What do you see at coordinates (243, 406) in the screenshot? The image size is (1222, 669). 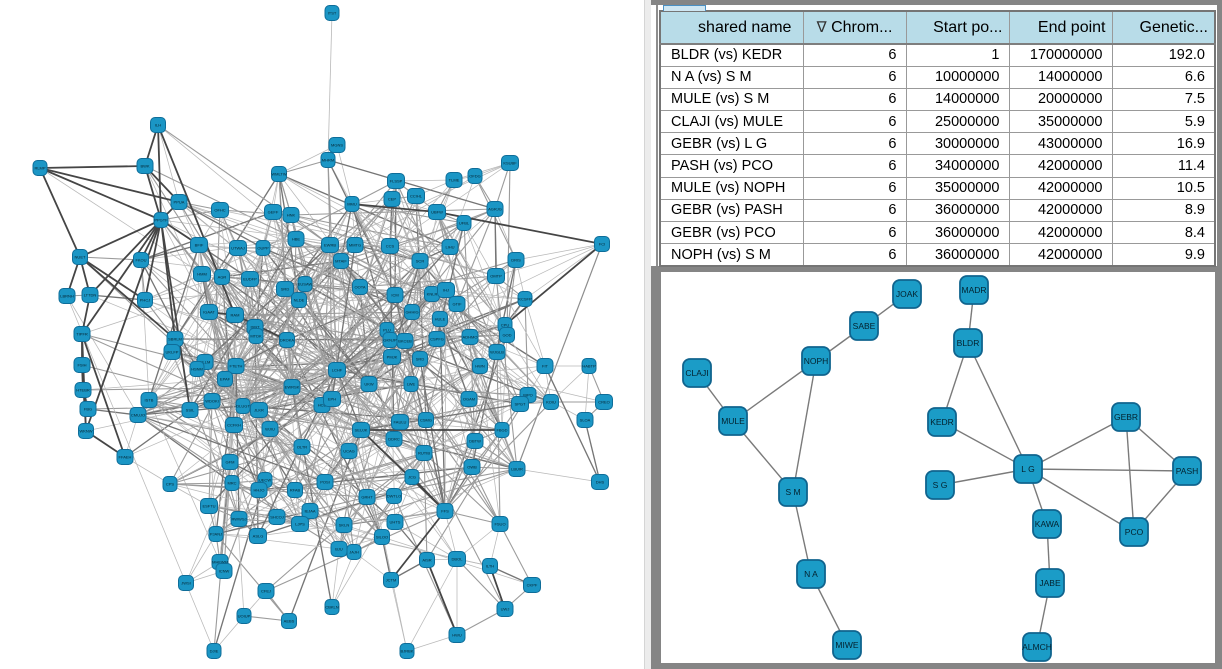 I see `svg-text: DLUGT` at bounding box center [243, 406].